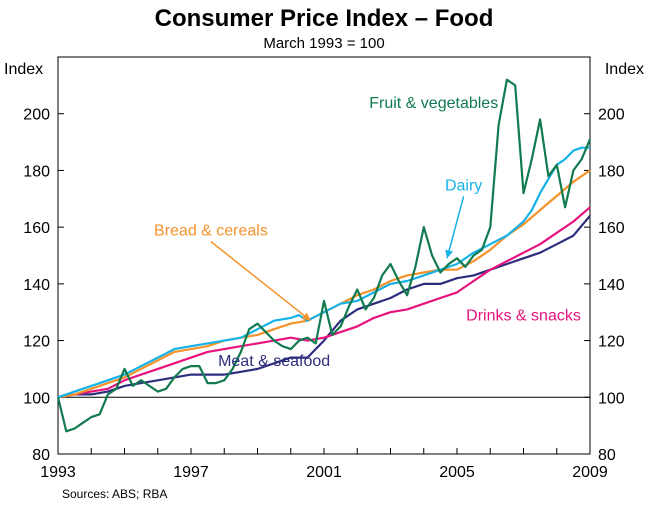  Describe the element at coordinates (191, 472) in the screenshot. I see `x-tick-label: 1997` at that location.